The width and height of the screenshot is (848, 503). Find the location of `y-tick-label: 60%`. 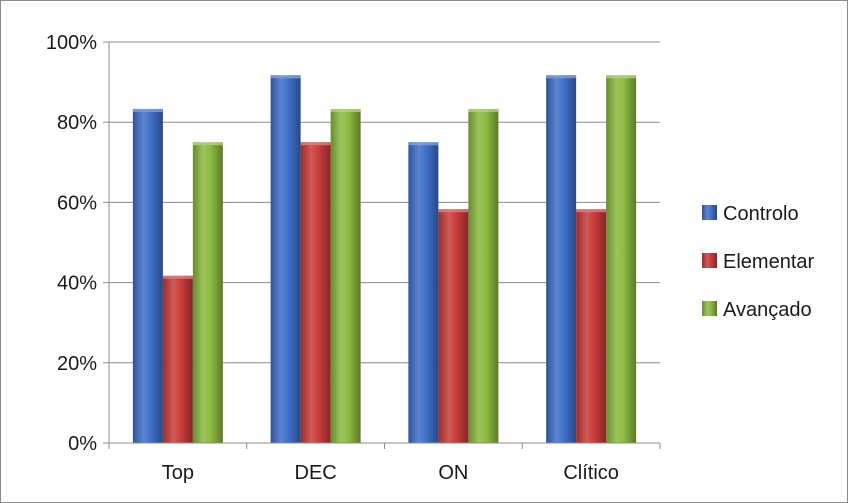

y-tick-label: 60% is located at coordinates (77, 203).